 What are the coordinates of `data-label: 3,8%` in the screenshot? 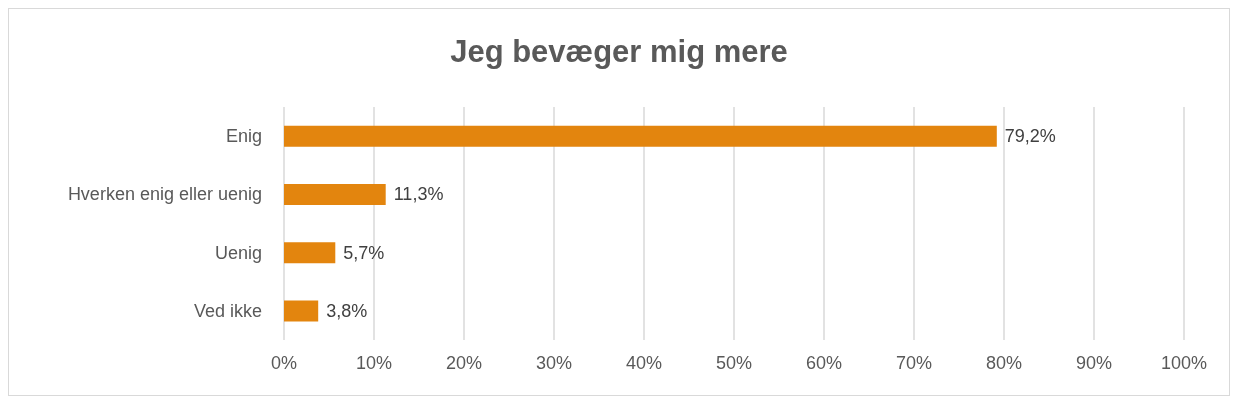 It's located at (347, 310).